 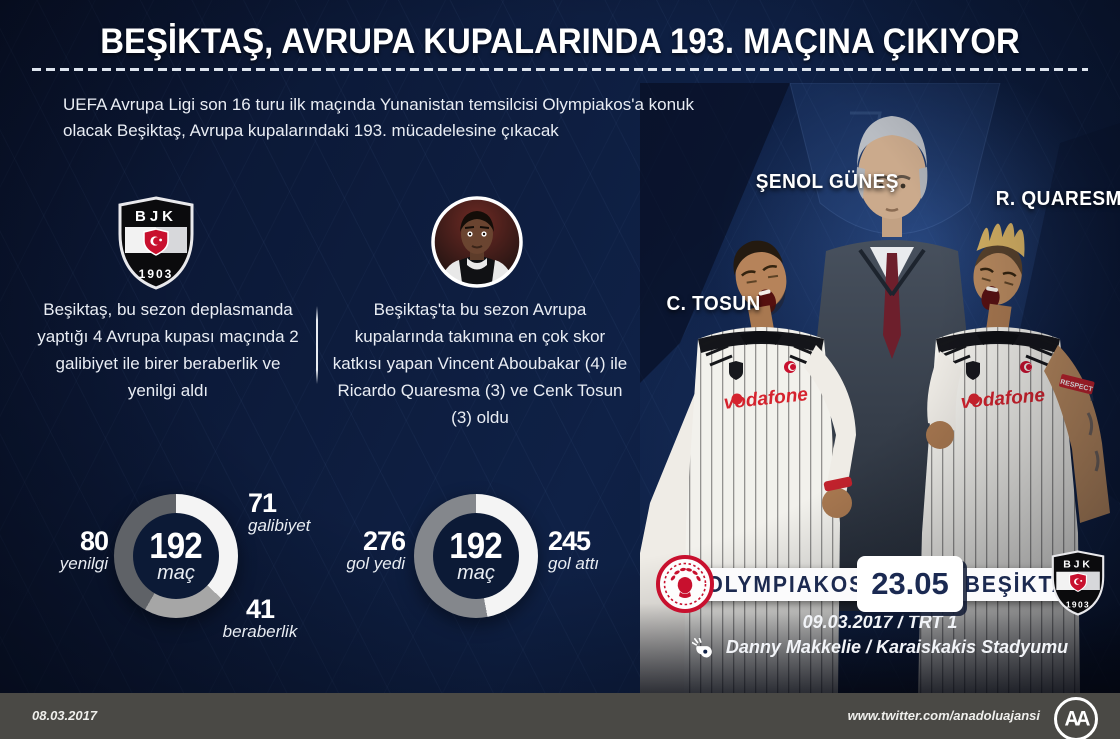 What do you see at coordinates (384, 541) in the screenshot?
I see `goals-conceded-value: 276` at bounding box center [384, 541].